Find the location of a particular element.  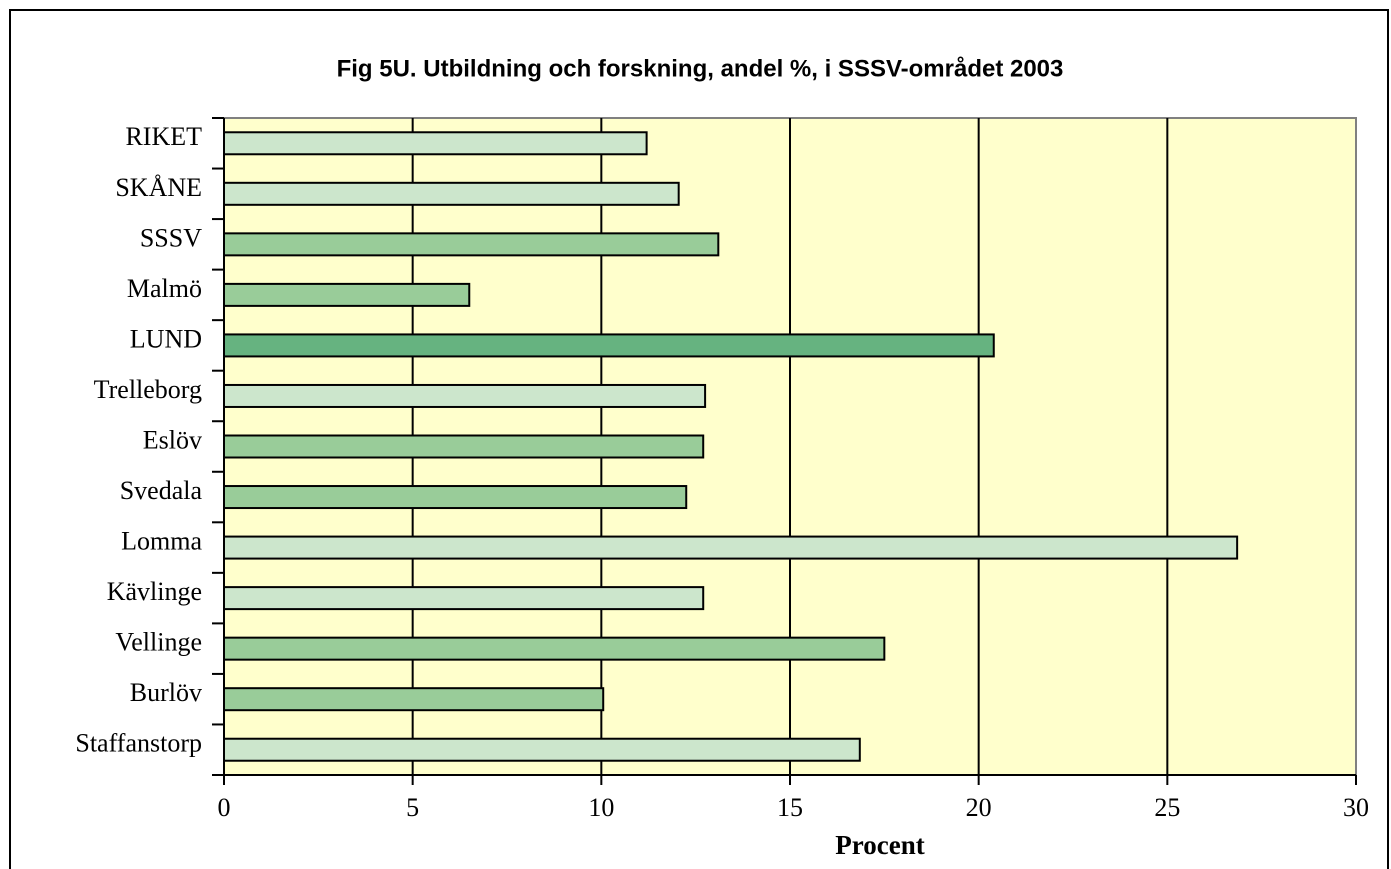

x-axis-label: Procent is located at coordinates (879, 845).